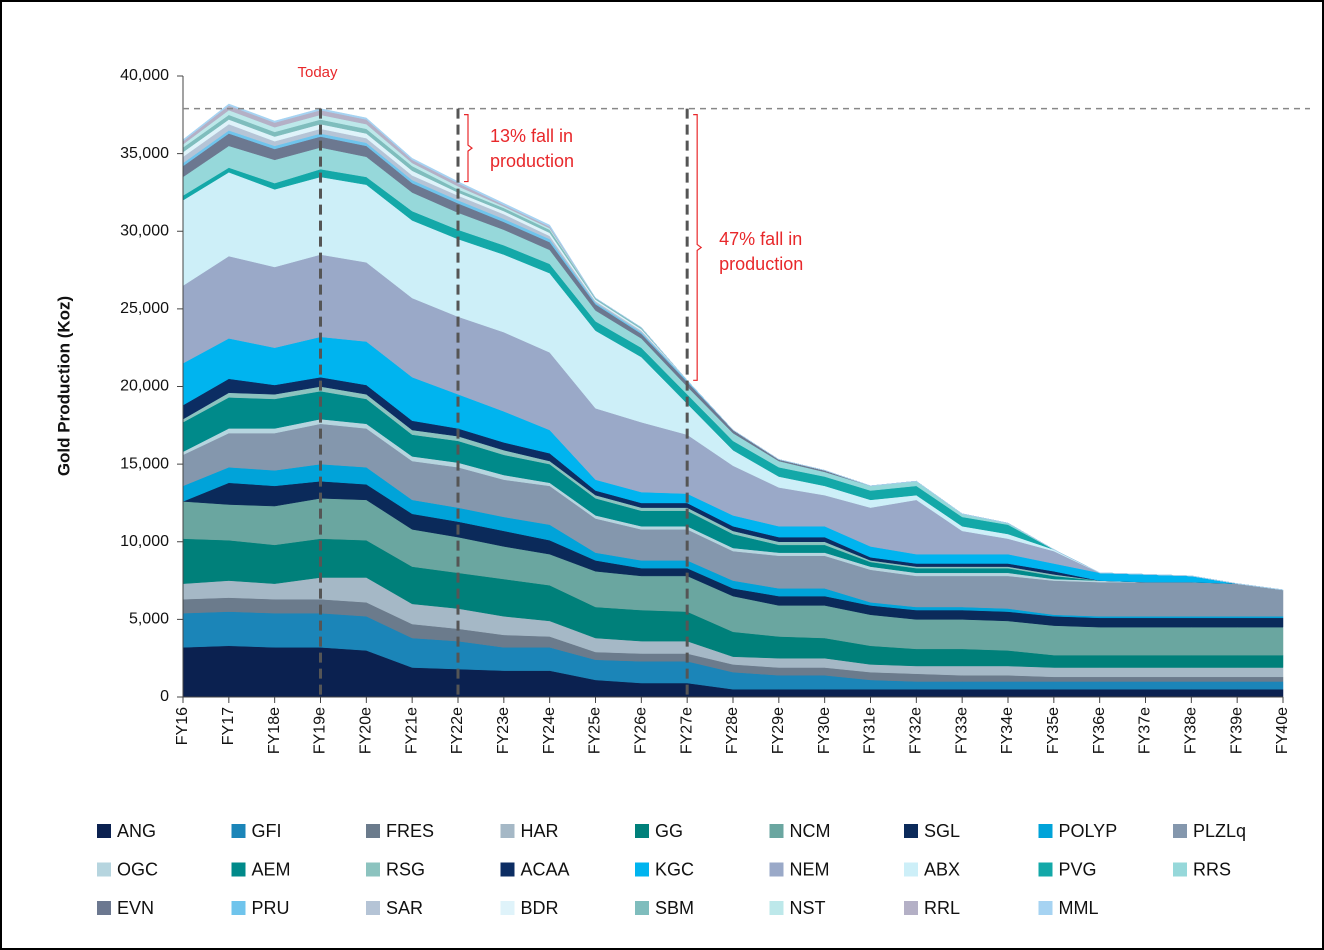 This screenshot has width=1324, height=950. Describe the element at coordinates (1078, 869) in the screenshot. I see `legend-label: PVG` at that location.